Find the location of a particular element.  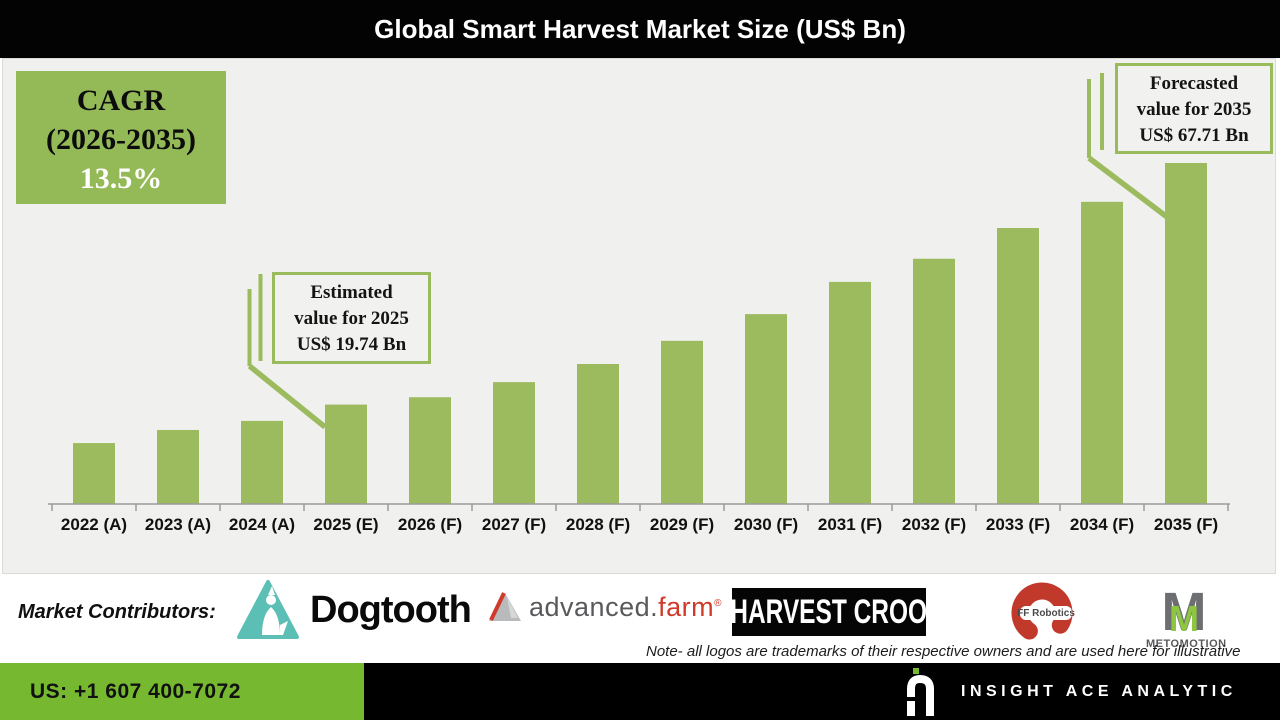

forecasted-value-callout: Forecasted value for 2035 US$ 67.71 Bn is located at coordinates (1194, 108).